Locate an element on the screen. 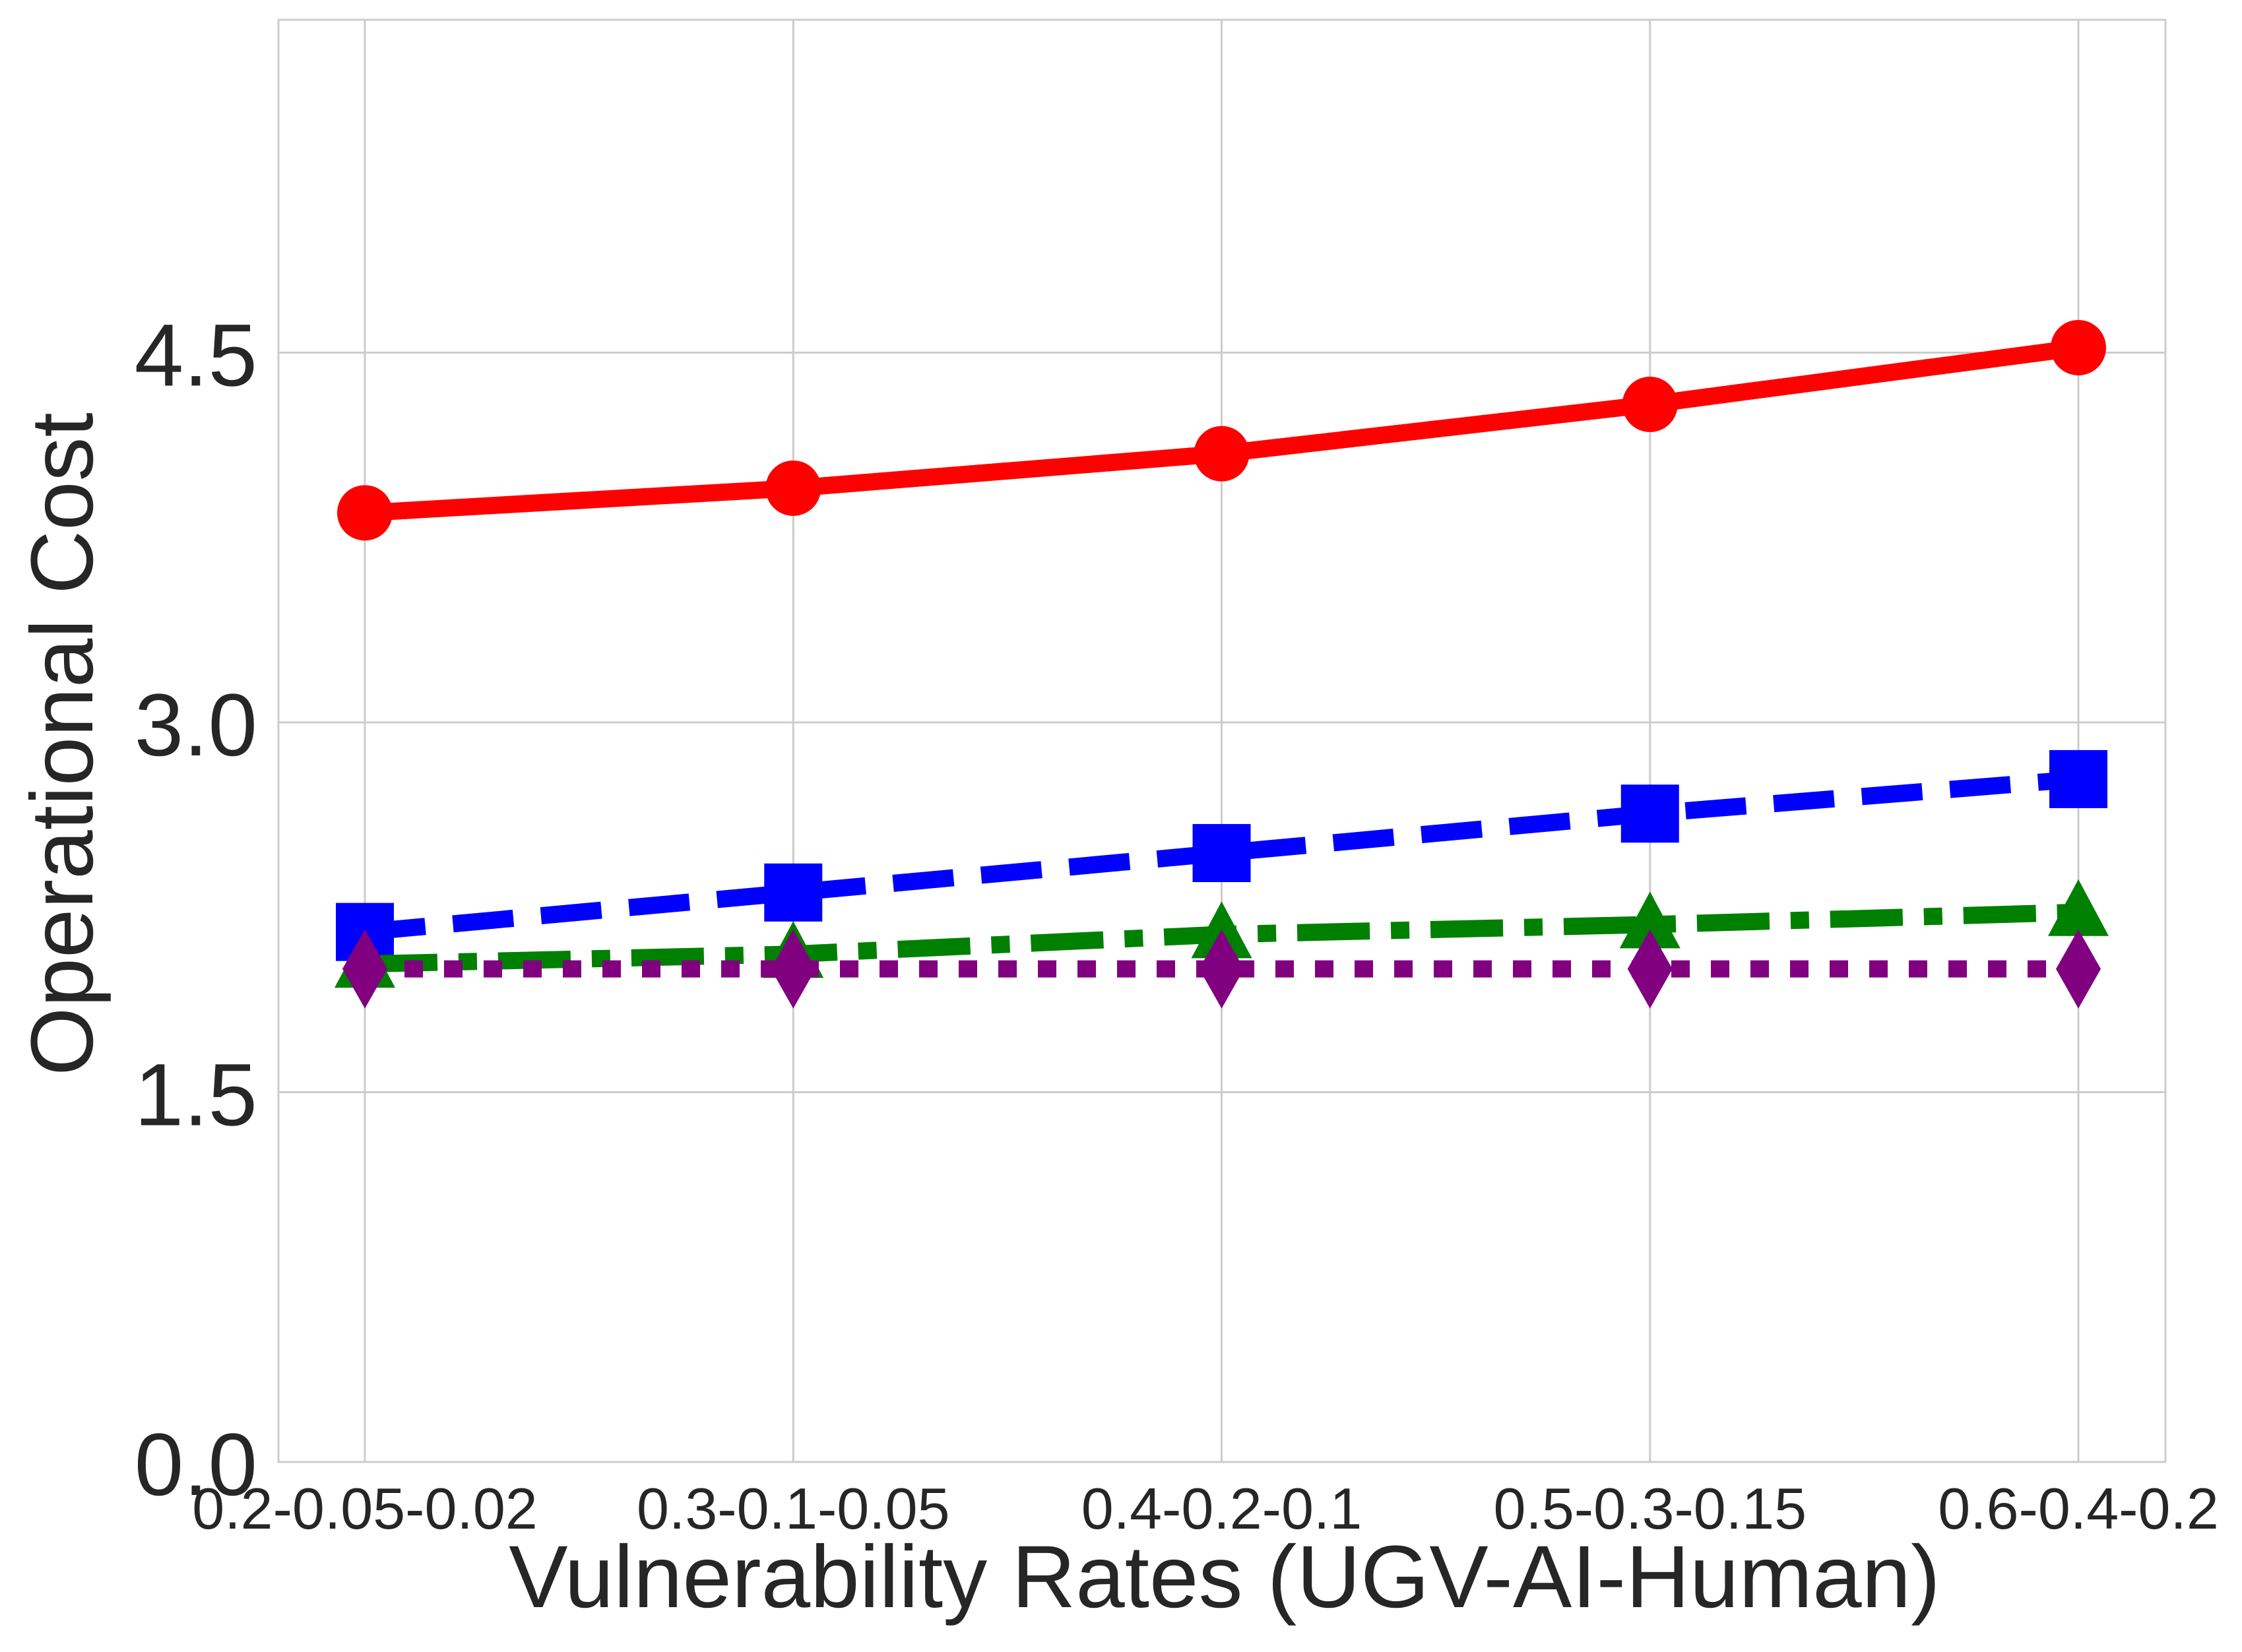  x-axis-title: Vulnerability Rates (UGV-AI-Human) is located at coordinates (1224, 1577).